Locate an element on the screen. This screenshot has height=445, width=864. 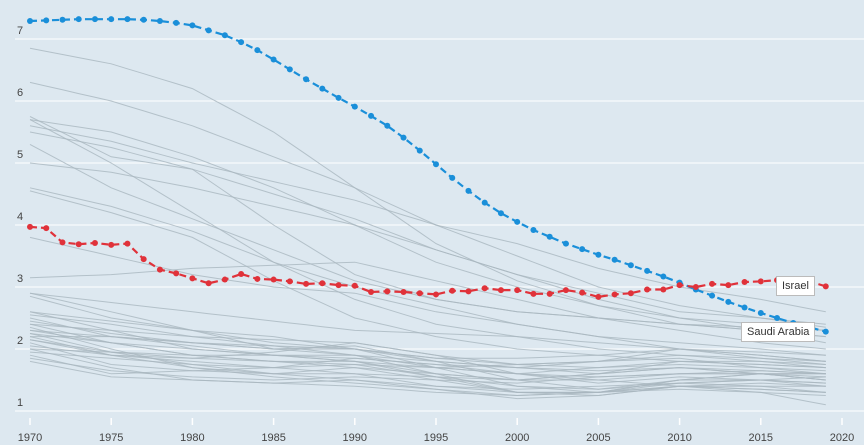
x-tick-label: 1985 is located at coordinates (273, 438).